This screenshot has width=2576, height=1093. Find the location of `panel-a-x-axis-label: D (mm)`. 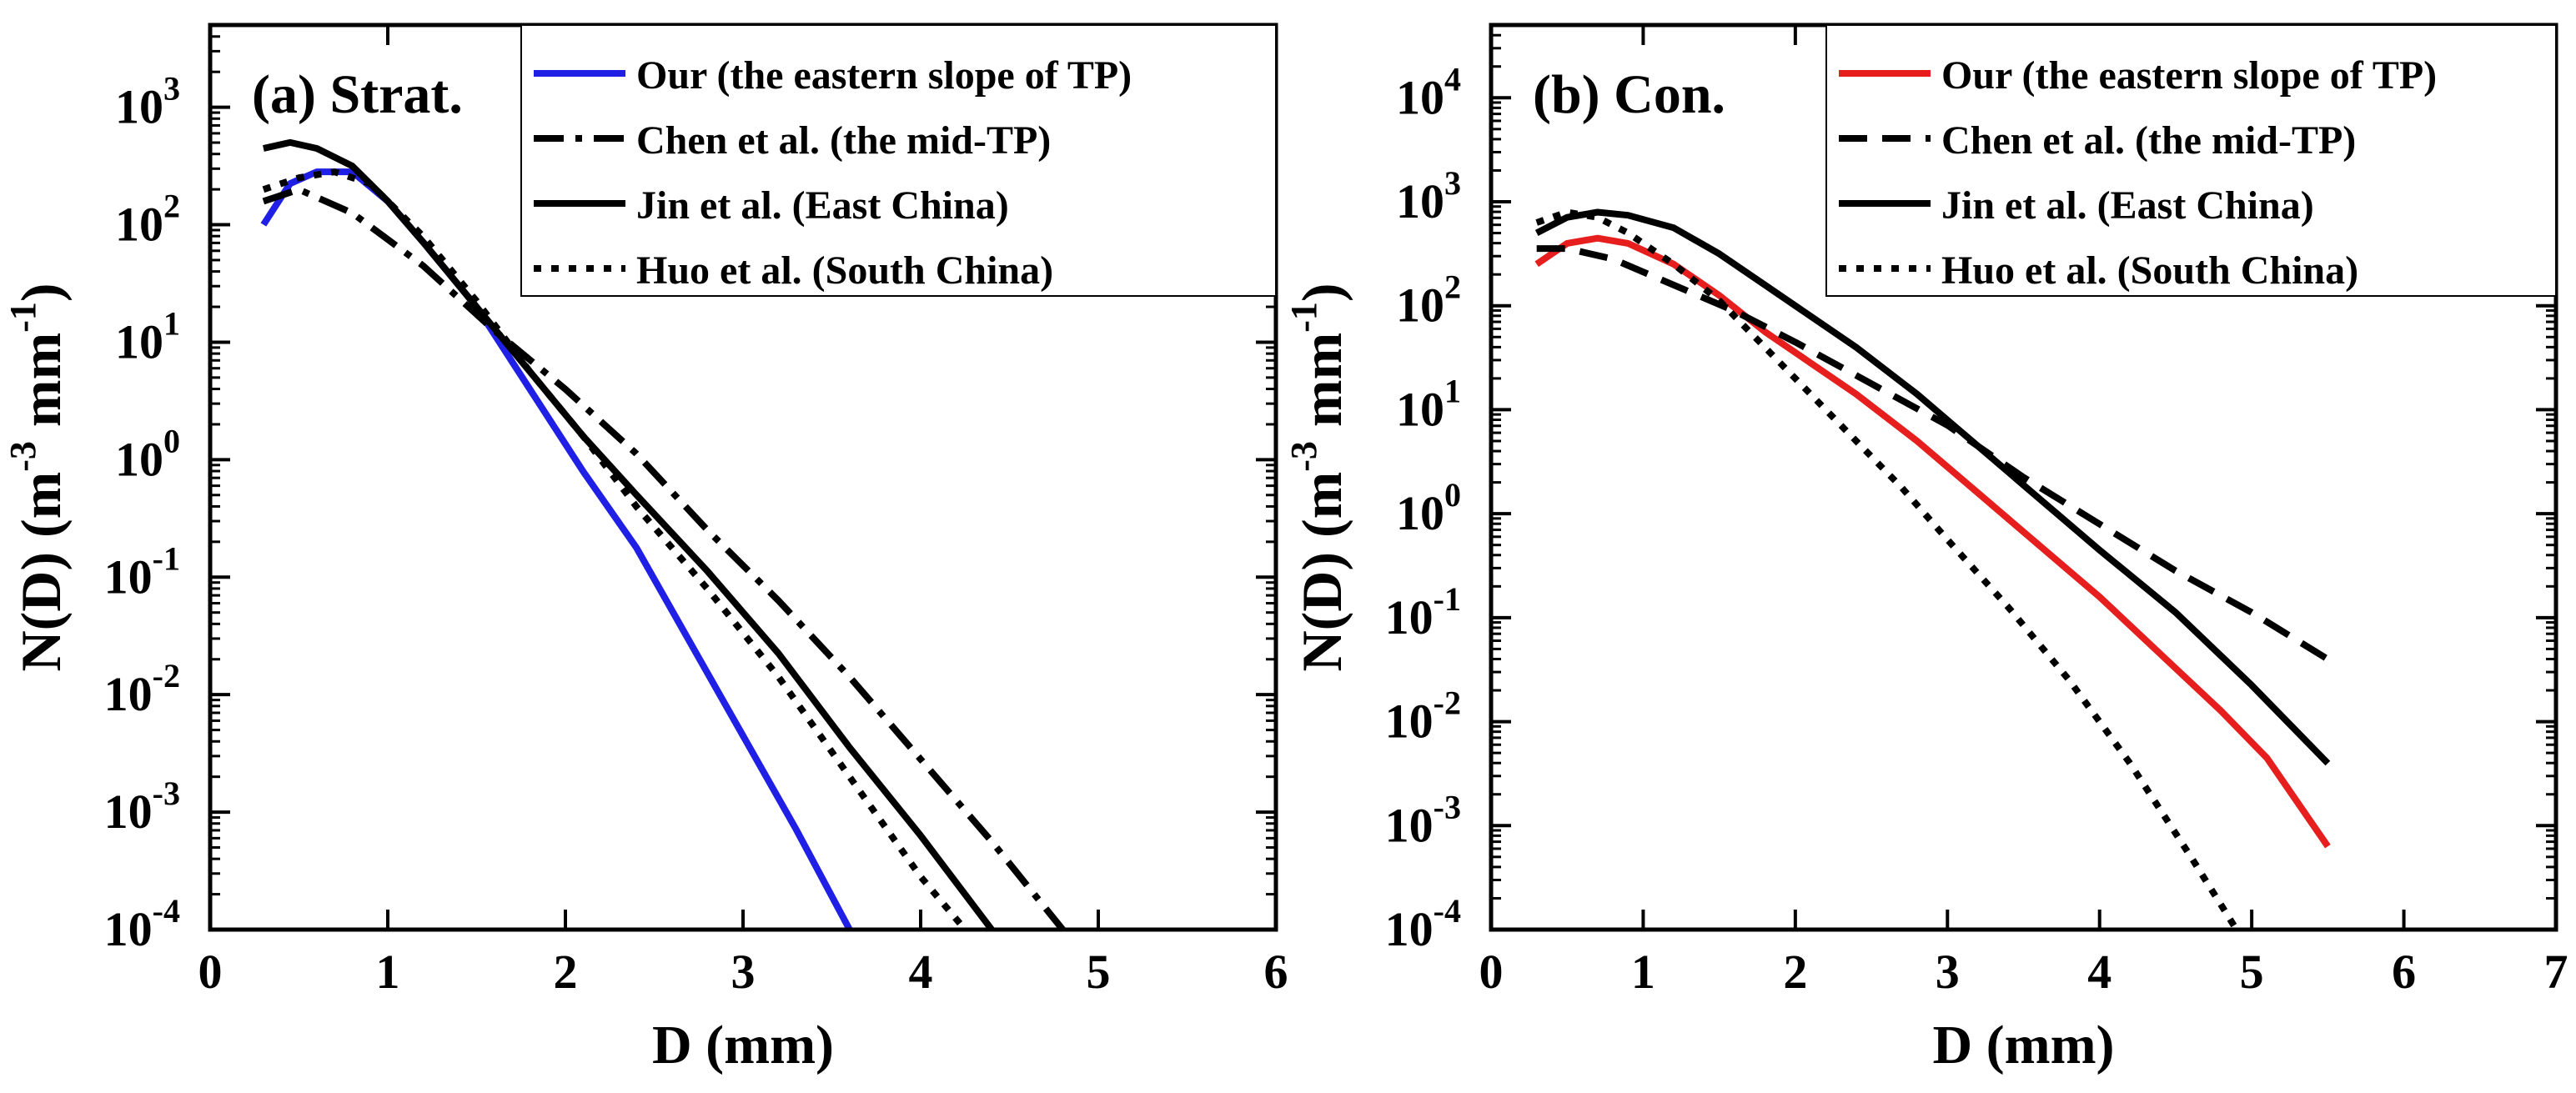

panel-a-x-axis-label: D (mm) is located at coordinates (743, 1045).